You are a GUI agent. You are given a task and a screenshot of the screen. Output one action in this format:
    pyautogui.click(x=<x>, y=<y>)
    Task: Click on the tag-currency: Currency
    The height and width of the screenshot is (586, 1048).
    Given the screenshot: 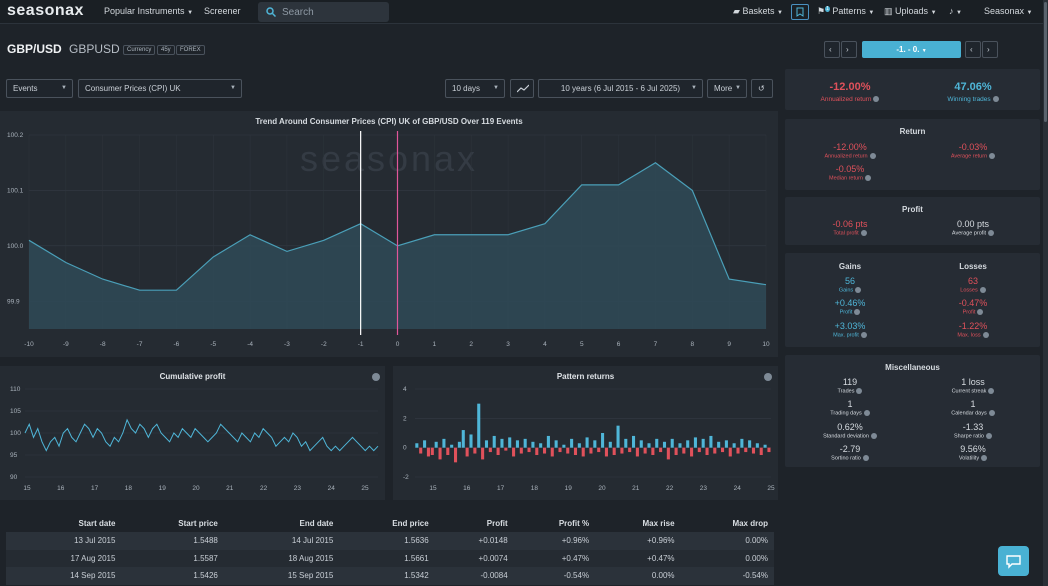 What is the action you would take?
    pyautogui.click(x=139, y=50)
    